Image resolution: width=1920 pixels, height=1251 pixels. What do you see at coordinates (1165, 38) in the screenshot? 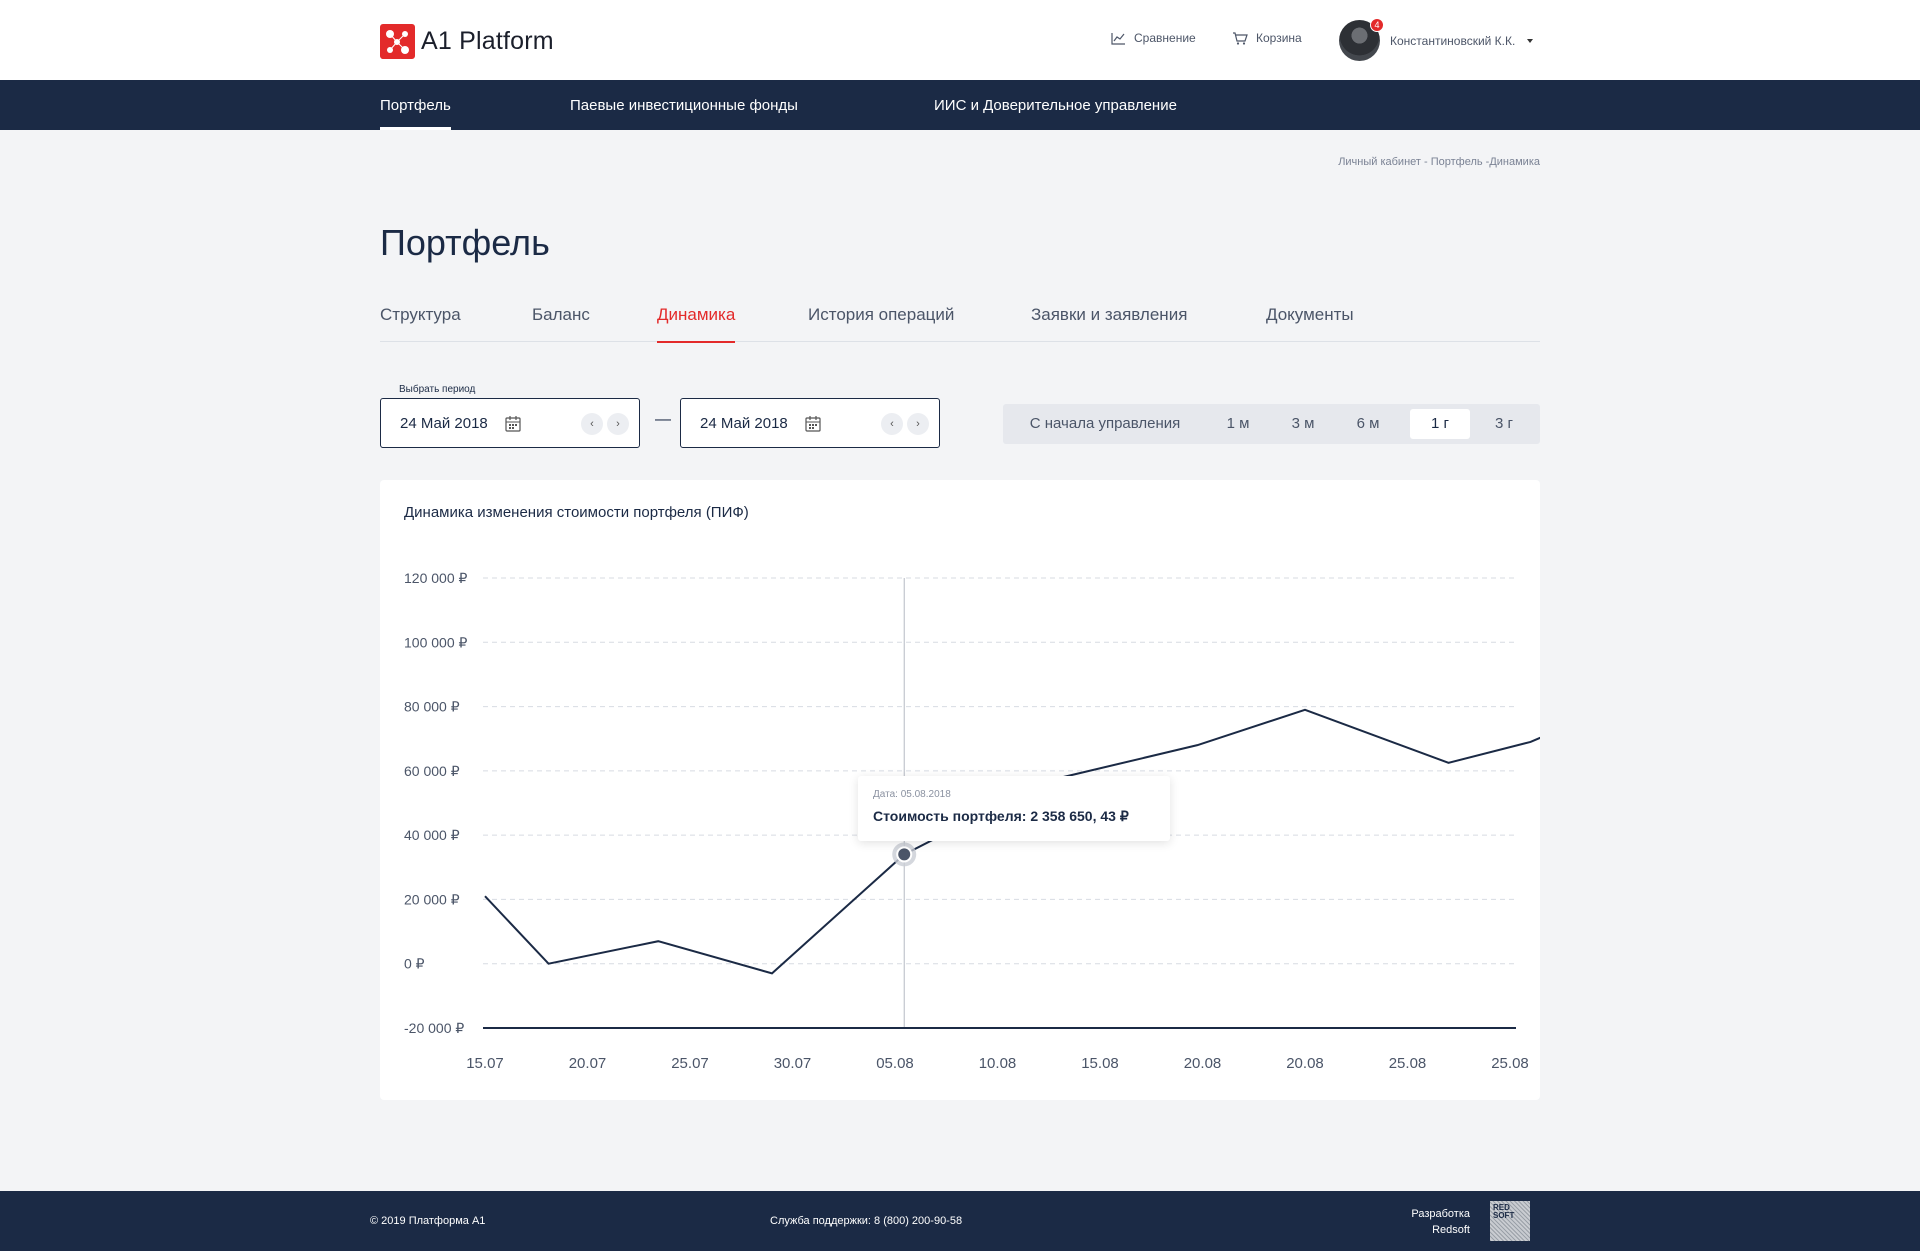
I see `compare-label: Сравнение` at bounding box center [1165, 38].